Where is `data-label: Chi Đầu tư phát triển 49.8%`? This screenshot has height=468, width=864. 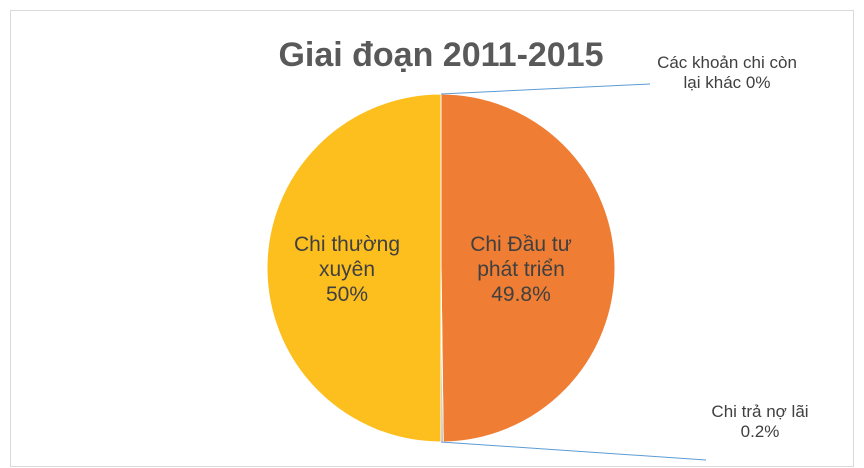
data-label: Chi Đầu tư phát triển 49.8% is located at coordinates (521, 270).